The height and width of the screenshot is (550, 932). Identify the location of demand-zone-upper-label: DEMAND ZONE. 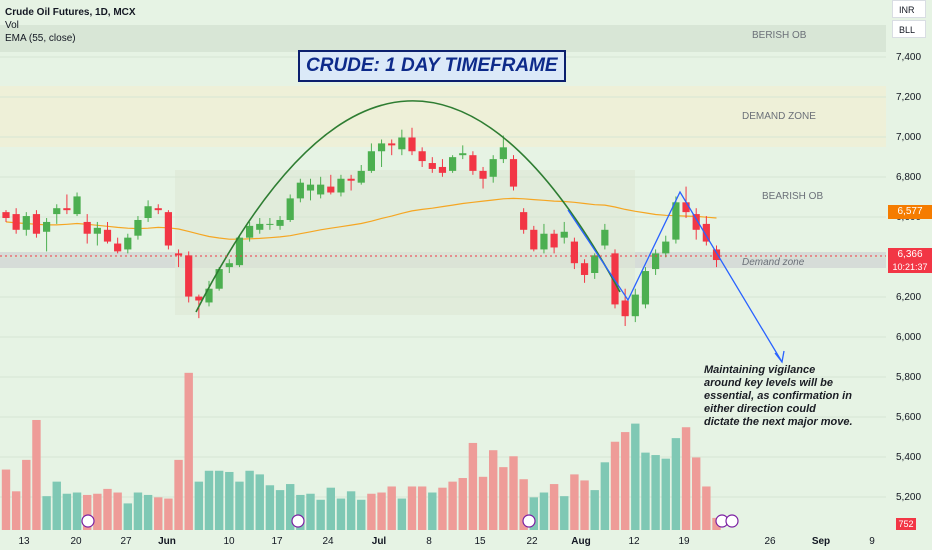
(779, 116).